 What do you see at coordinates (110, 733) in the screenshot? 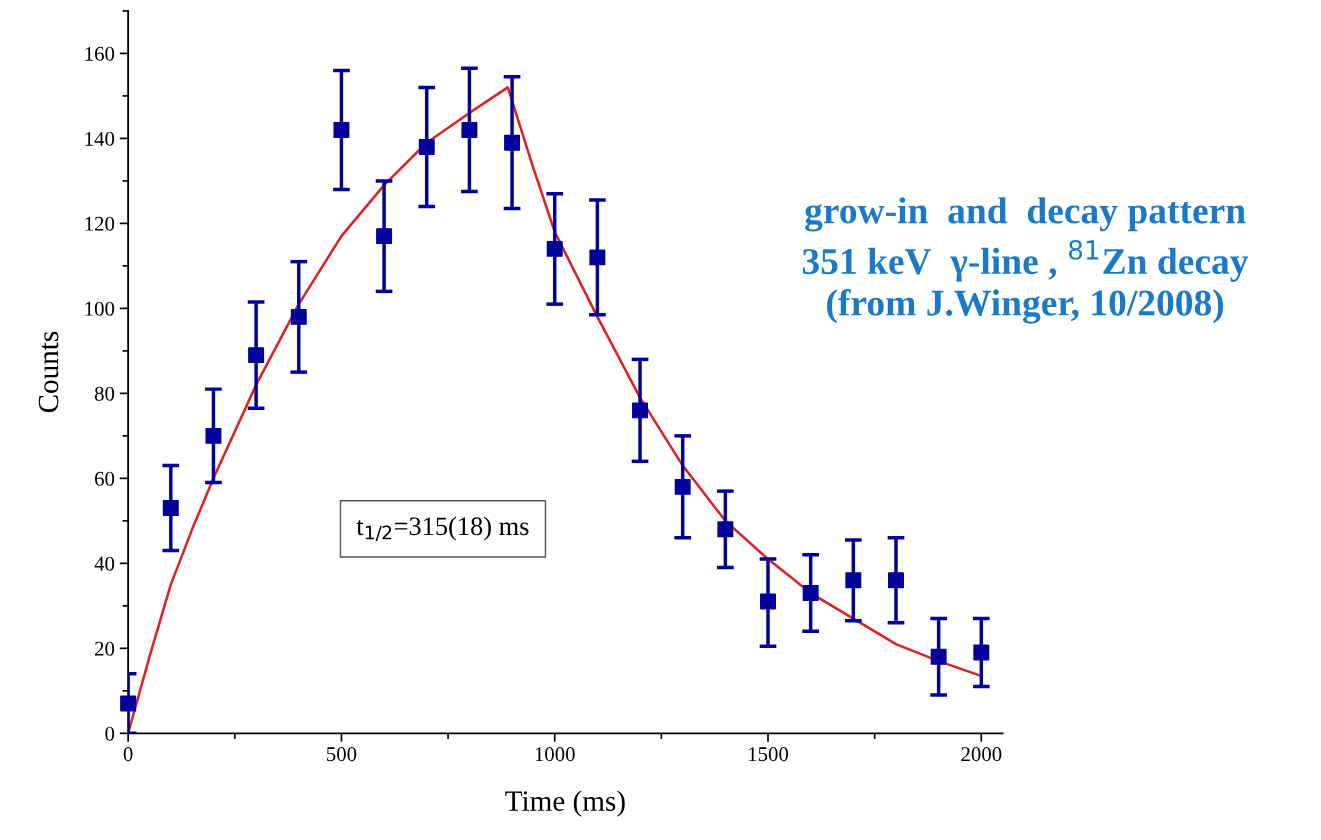
I see `y-tick-label: 0` at bounding box center [110, 733].